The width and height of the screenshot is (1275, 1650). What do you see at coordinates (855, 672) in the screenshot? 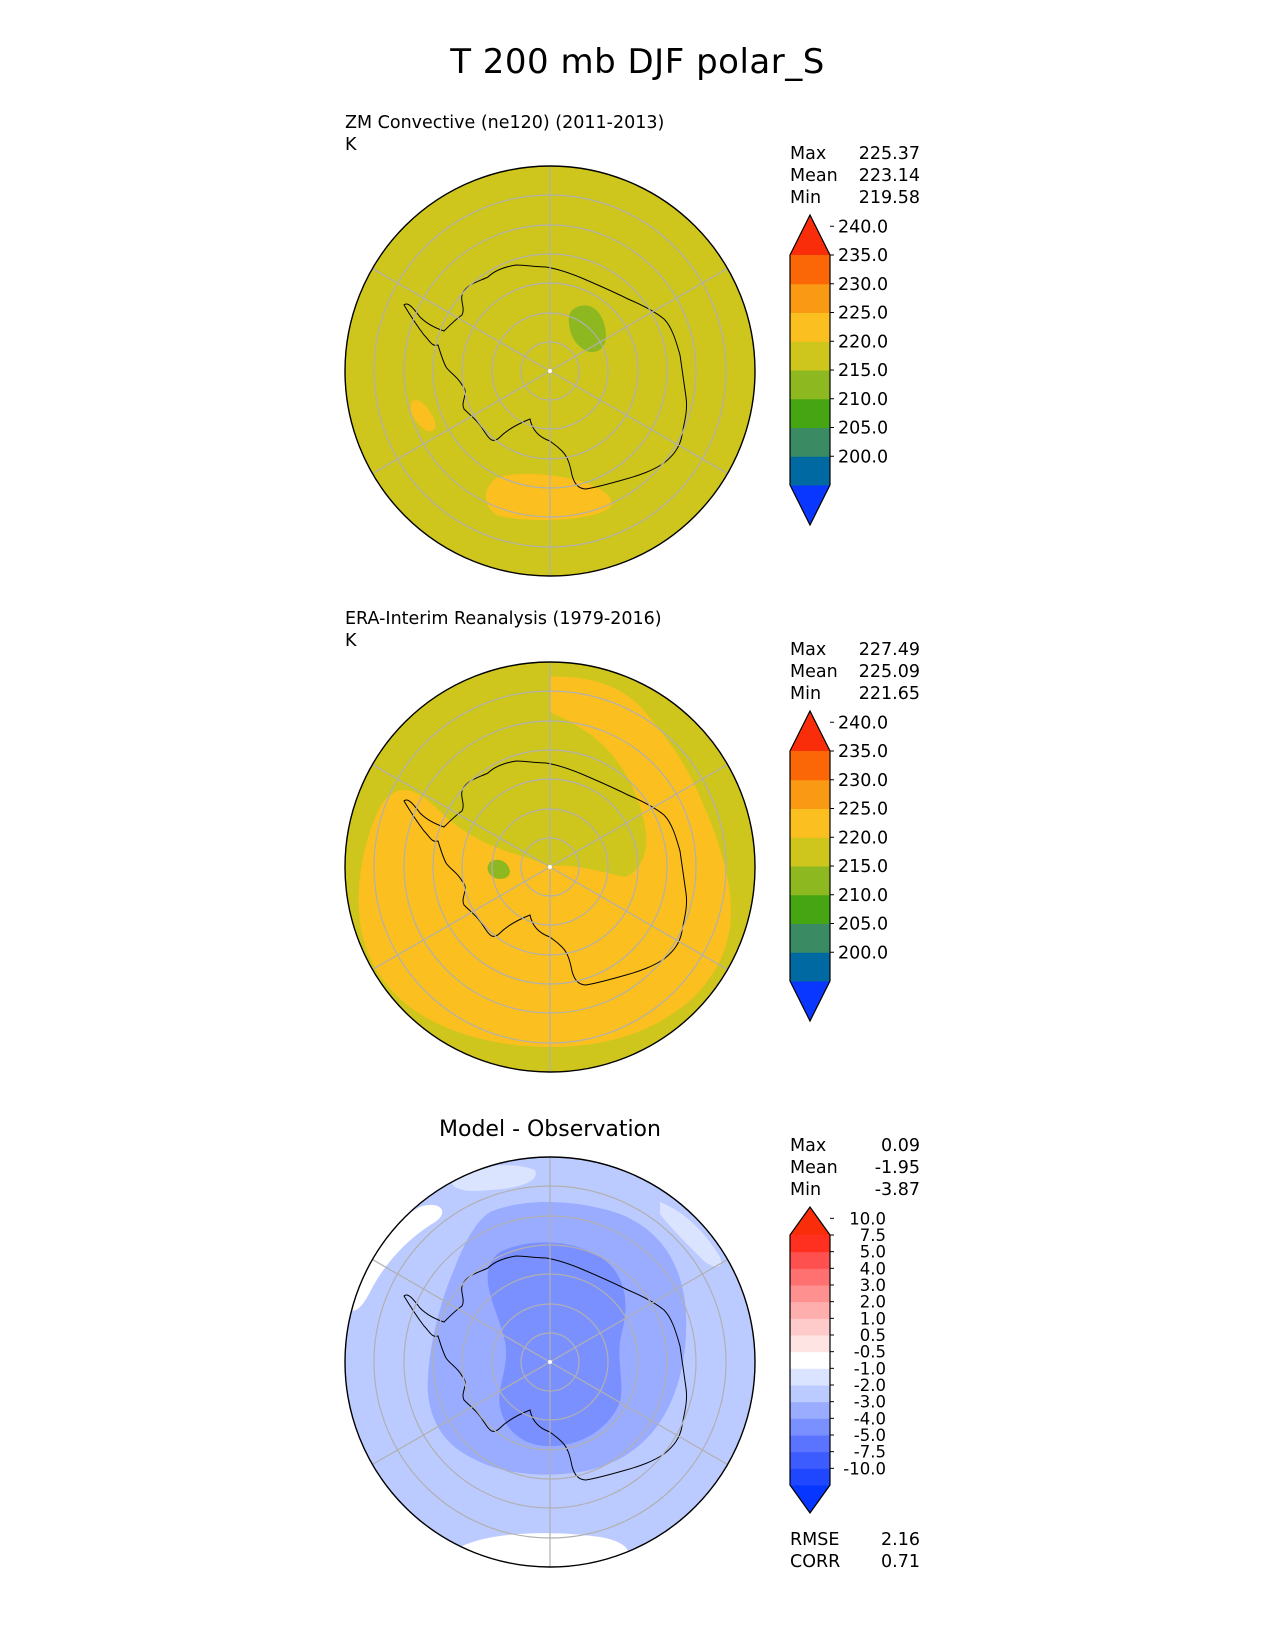
I see `panel-2-stats: Max 227.49 Mean 225.09 Min 221.65` at bounding box center [855, 672].